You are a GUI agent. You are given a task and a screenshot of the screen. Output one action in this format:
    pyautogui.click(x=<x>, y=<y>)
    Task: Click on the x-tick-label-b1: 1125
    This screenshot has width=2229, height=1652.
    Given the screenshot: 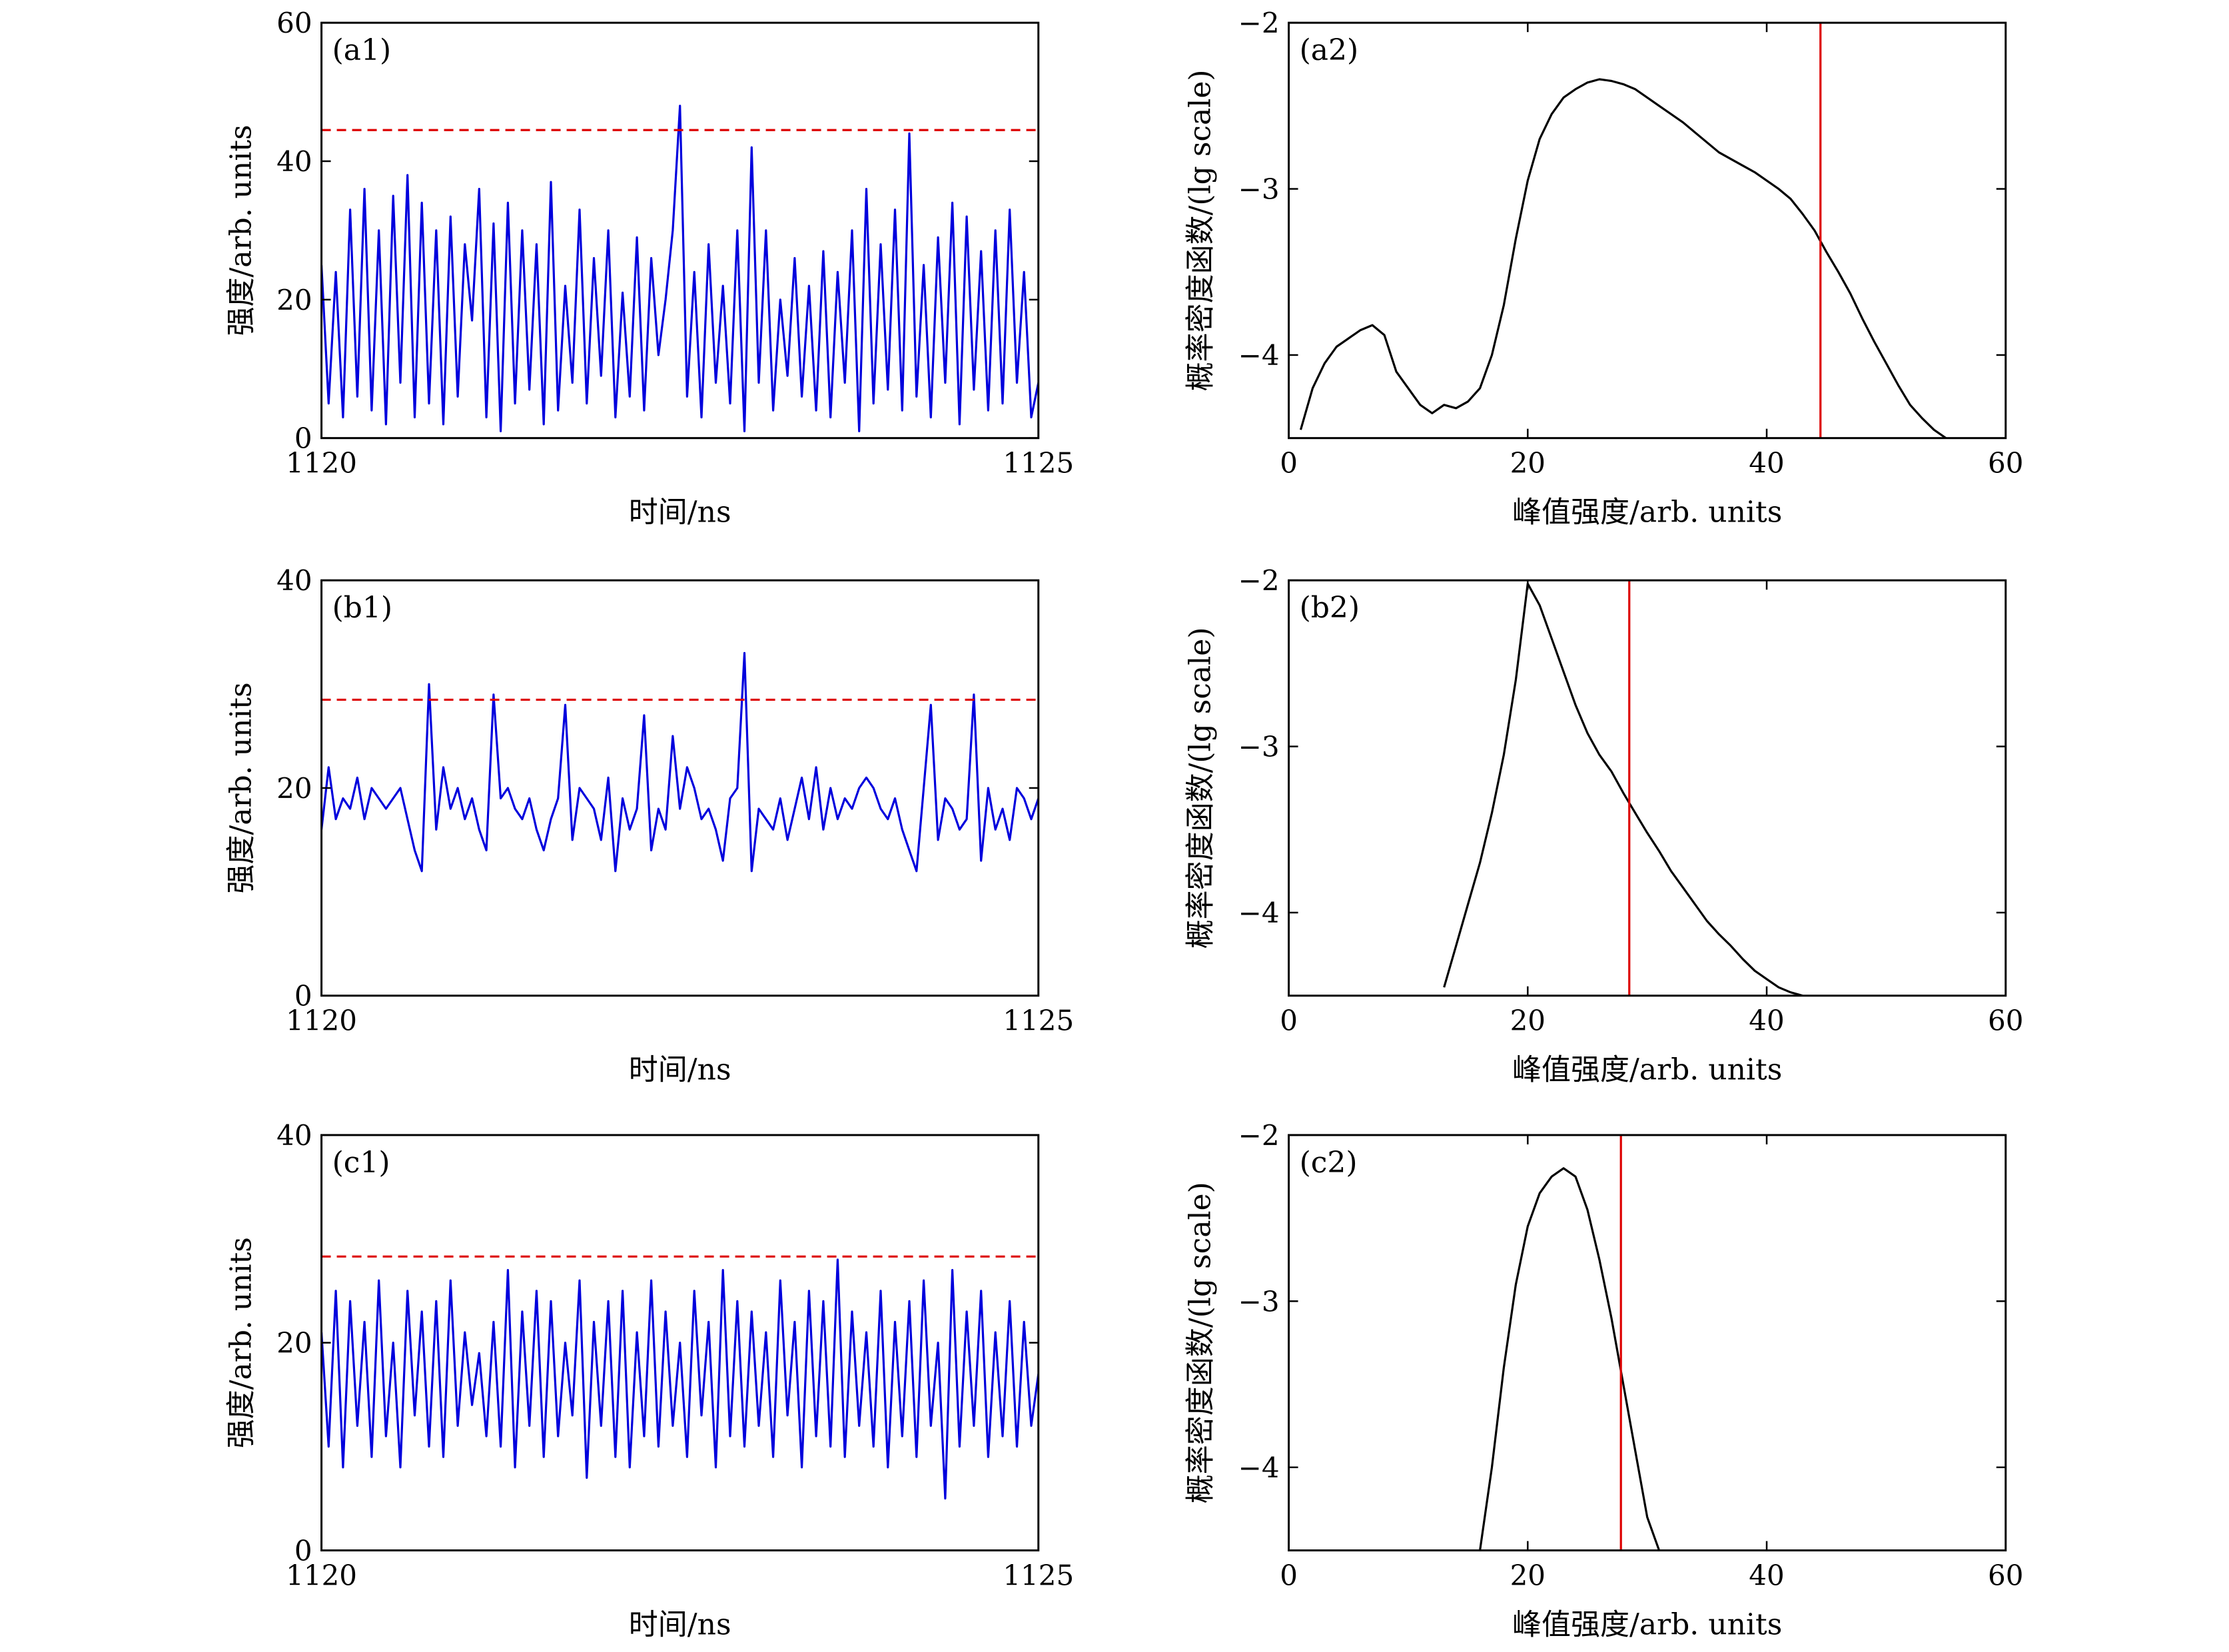 What is the action you would take?
    pyautogui.click(x=1038, y=1021)
    